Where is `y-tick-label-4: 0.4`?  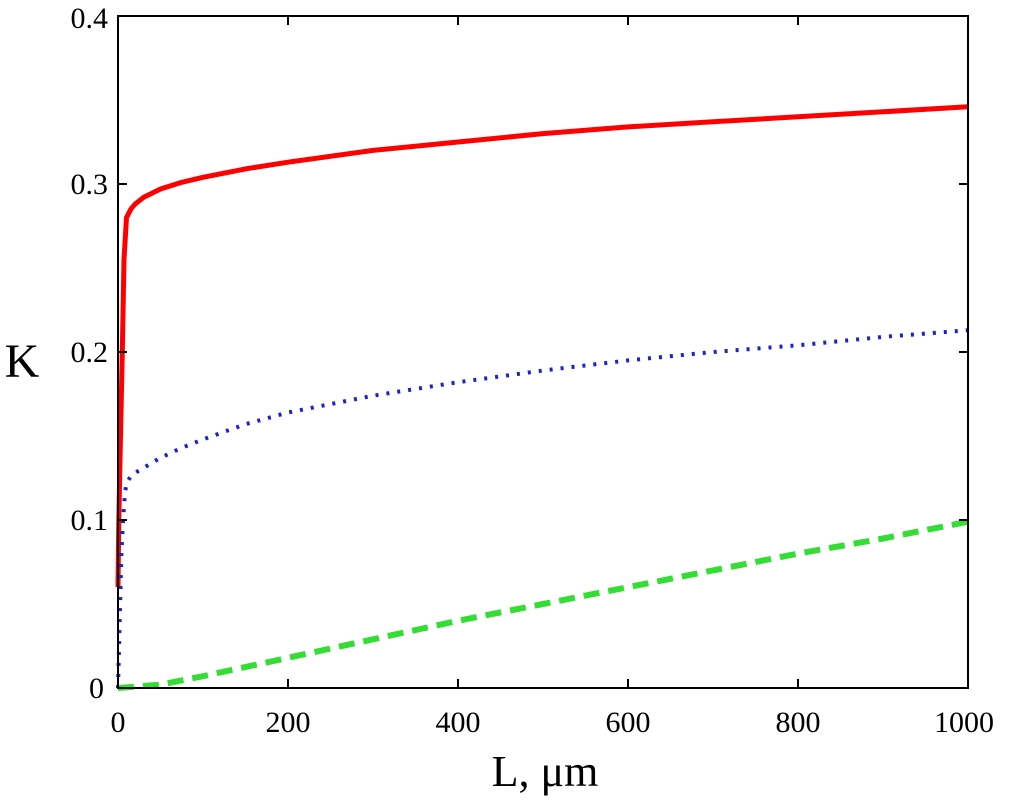
y-tick-label-4: 0.4 is located at coordinates (90, 18).